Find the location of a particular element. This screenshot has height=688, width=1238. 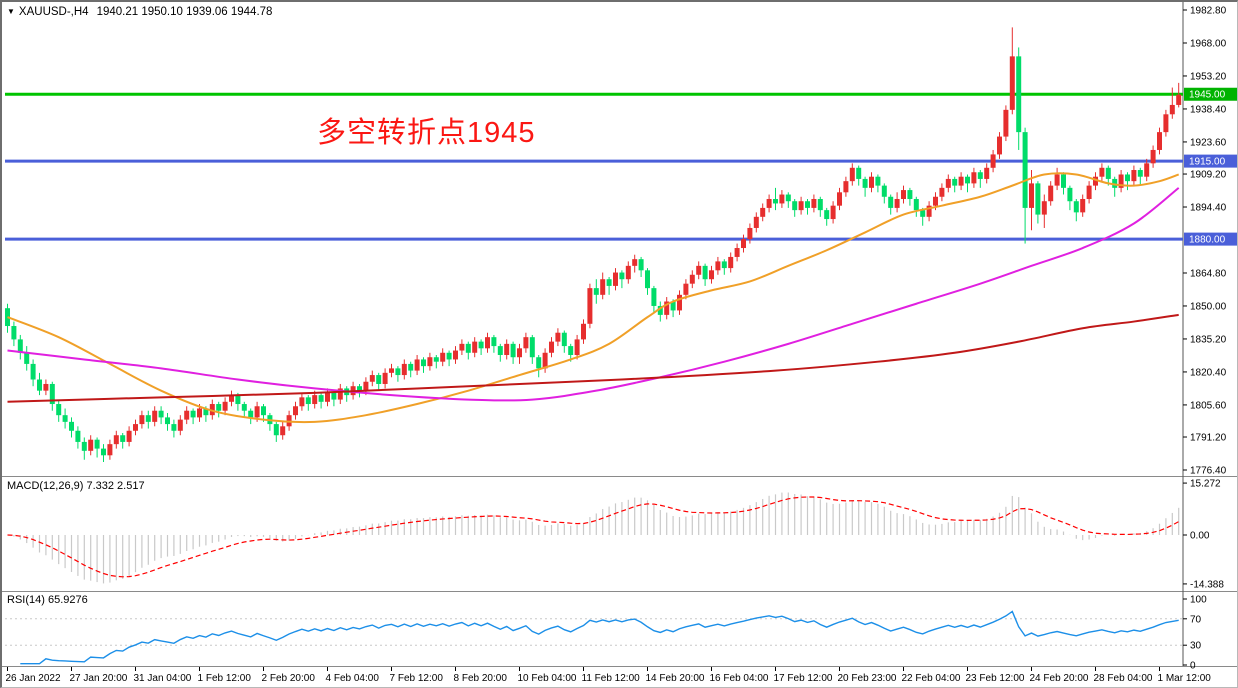

price-tick-label: 1982.80 is located at coordinates (1208, 11).